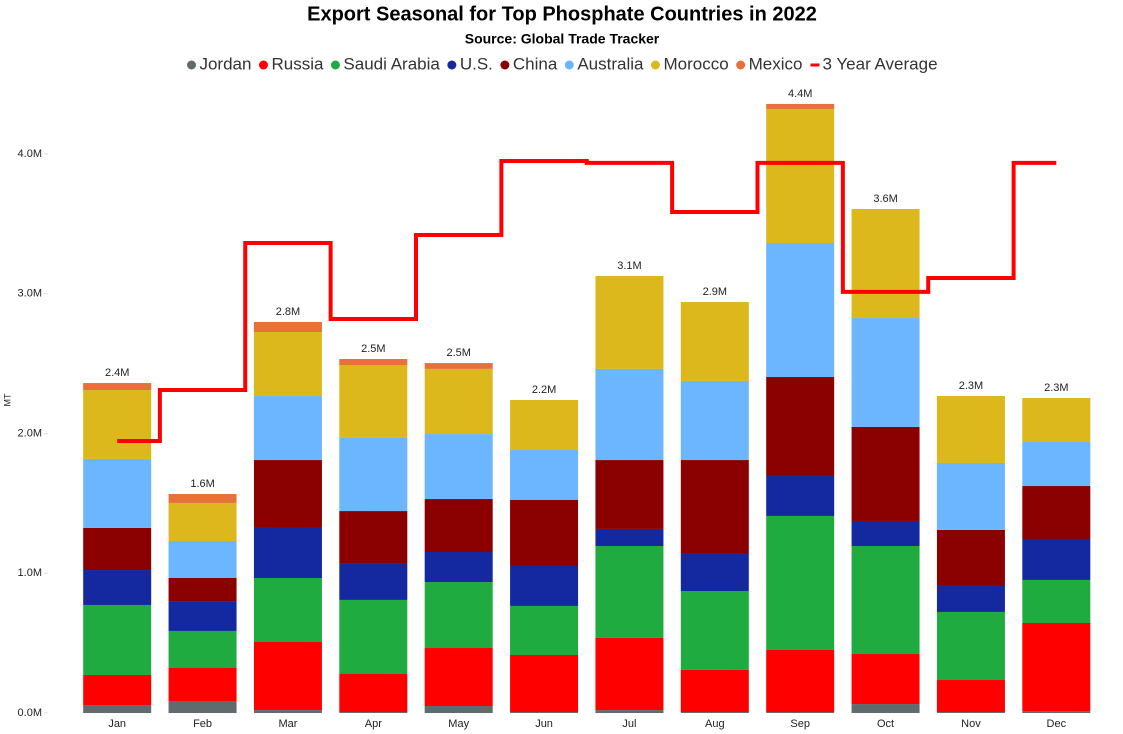 This screenshot has width=1123, height=734. Describe the element at coordinates (535, 63) in the screenshot. I see `legend-label: China` at that location.